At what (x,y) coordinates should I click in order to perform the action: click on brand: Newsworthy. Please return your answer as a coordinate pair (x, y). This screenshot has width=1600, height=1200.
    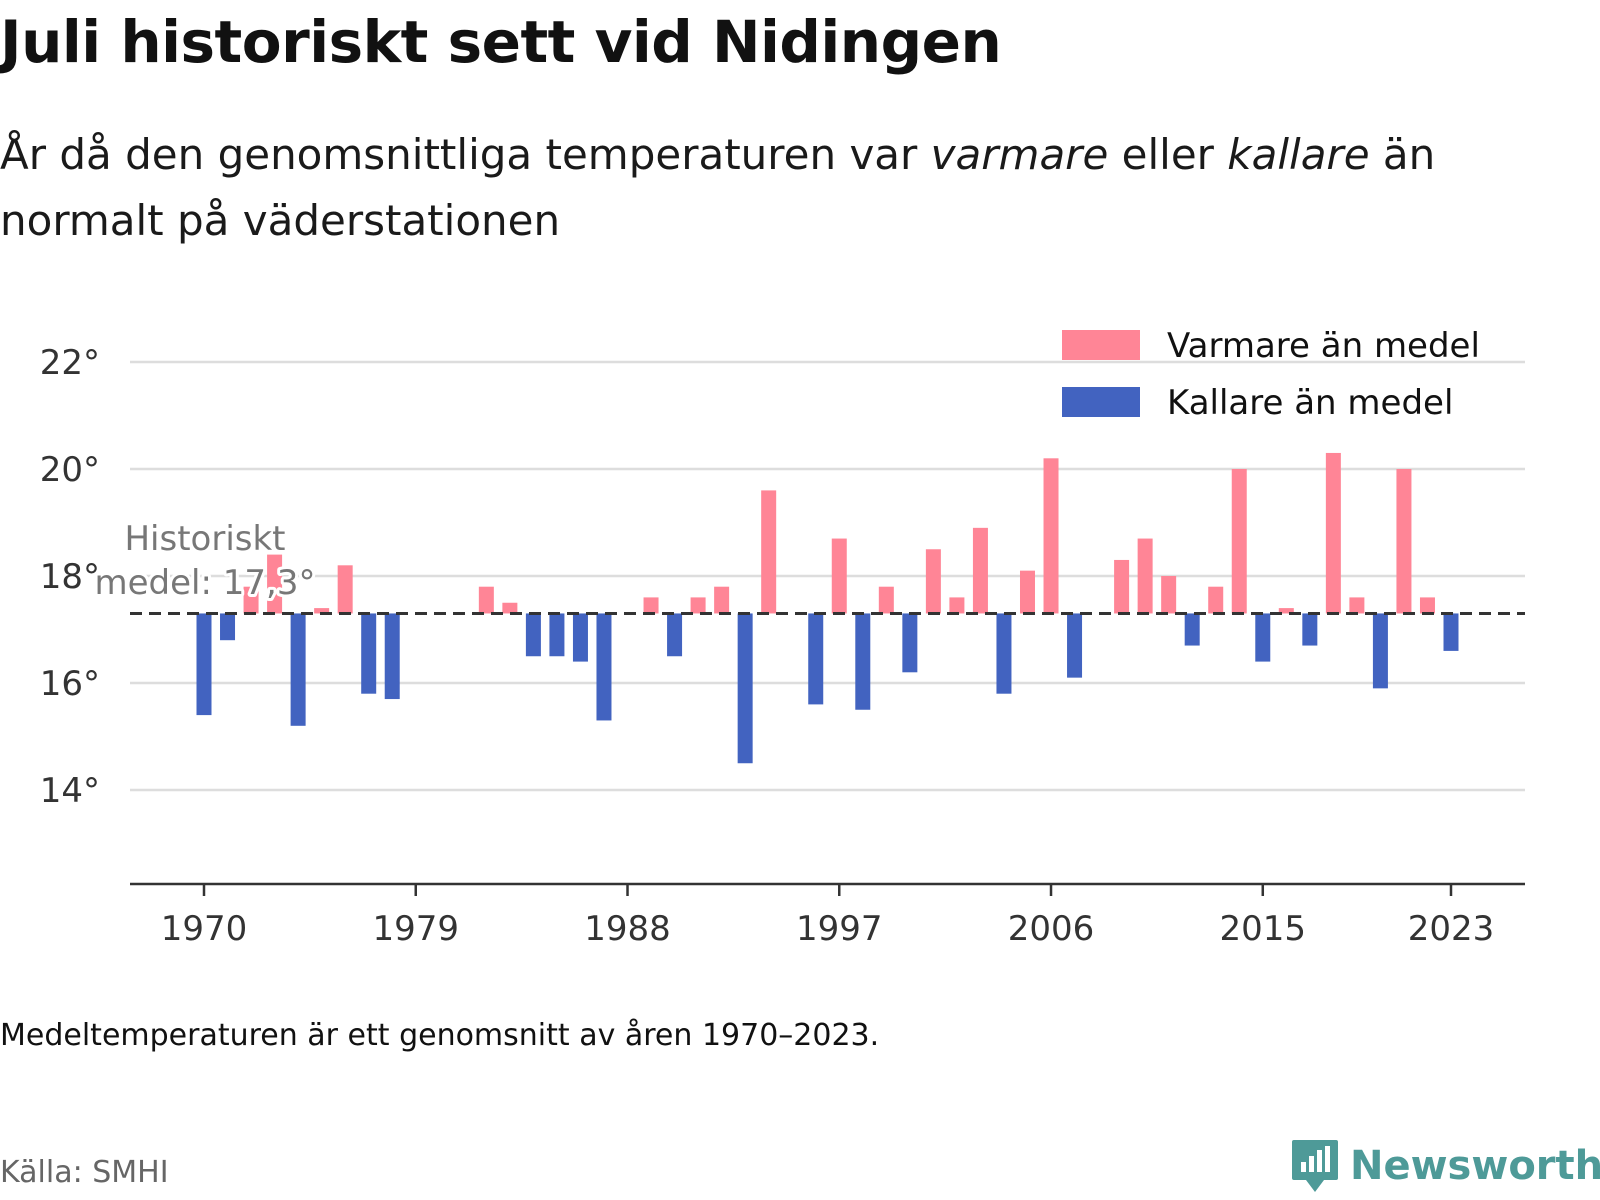
    Looking at the image, I should click on (1445, 1166).